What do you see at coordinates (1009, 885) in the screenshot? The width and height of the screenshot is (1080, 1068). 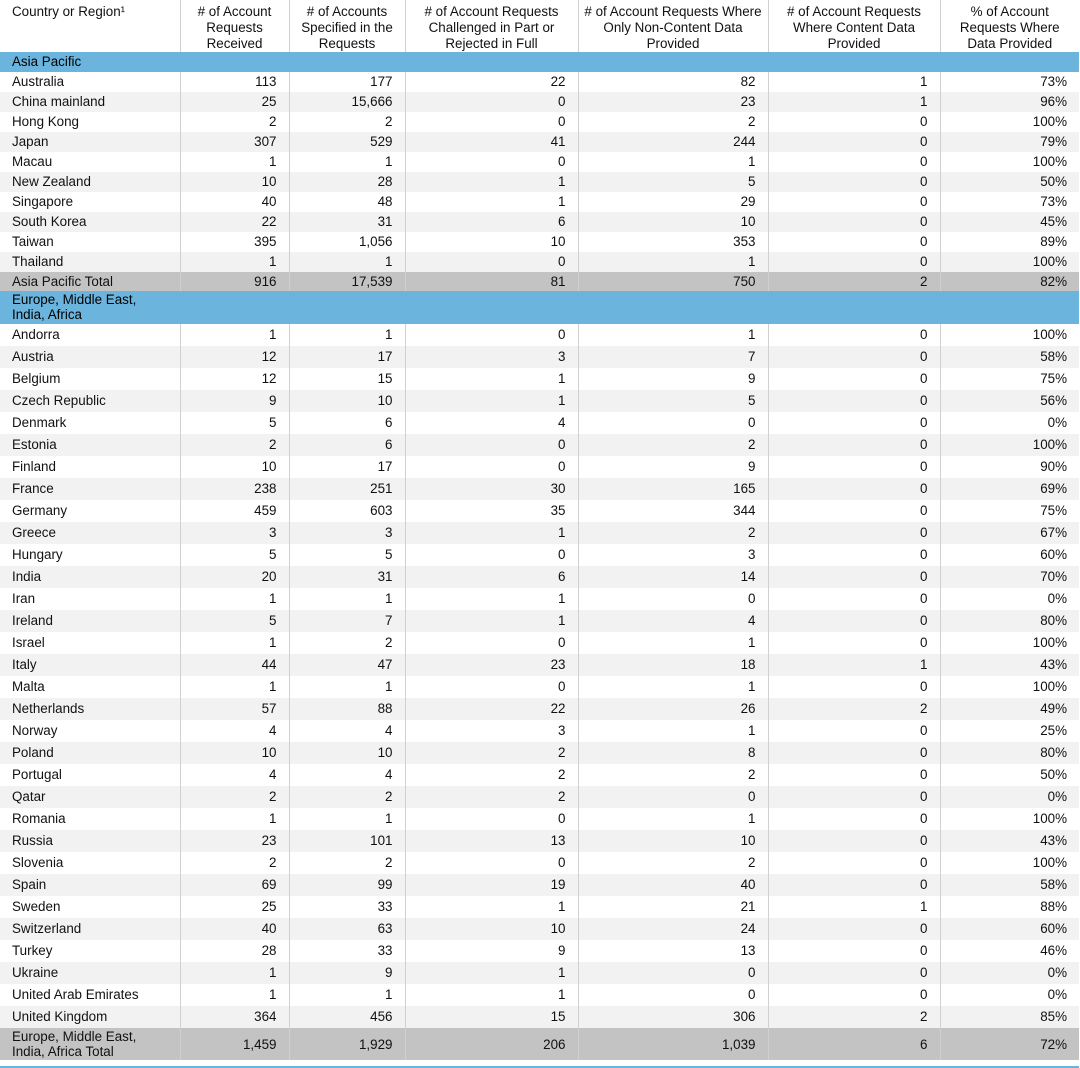 I see `cell-percent-provided: 58%` at bounding box center [1009, 885].